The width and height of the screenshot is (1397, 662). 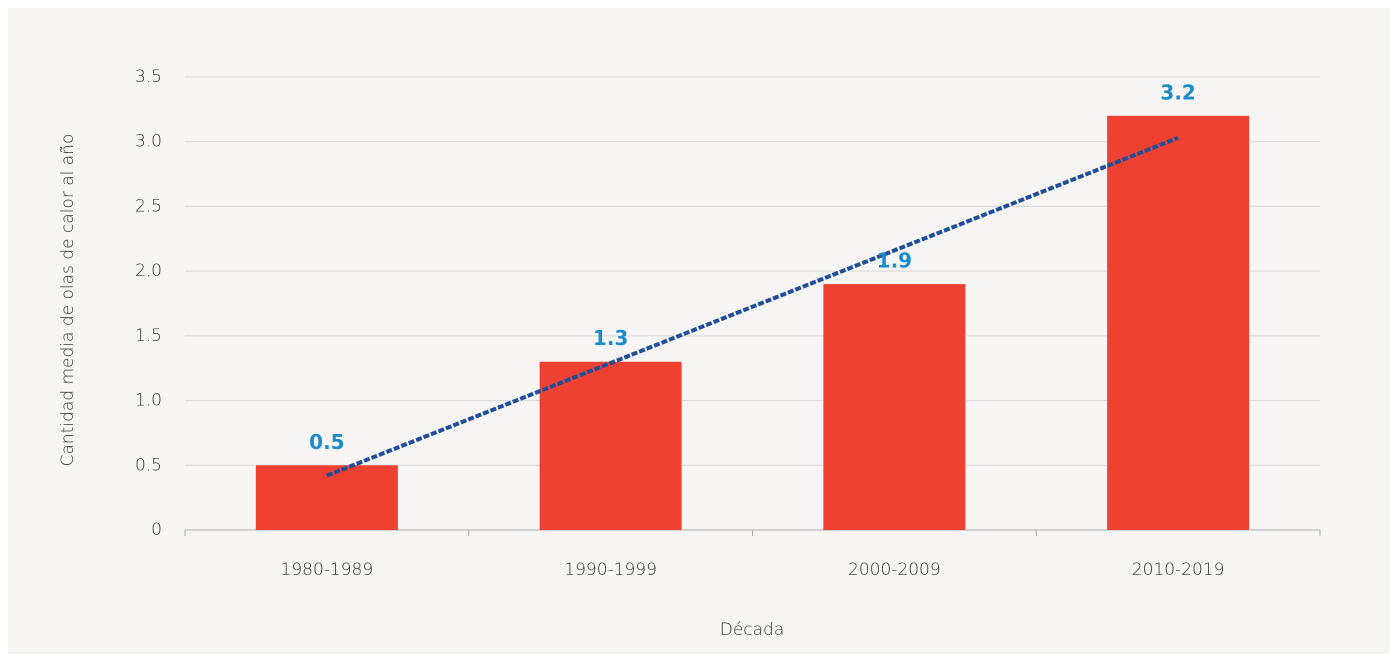 What do you see at coordinates (327, 570) in the screenshot?
I see `x-tick-label: 1980-1989` at bounding box center [327, 570].